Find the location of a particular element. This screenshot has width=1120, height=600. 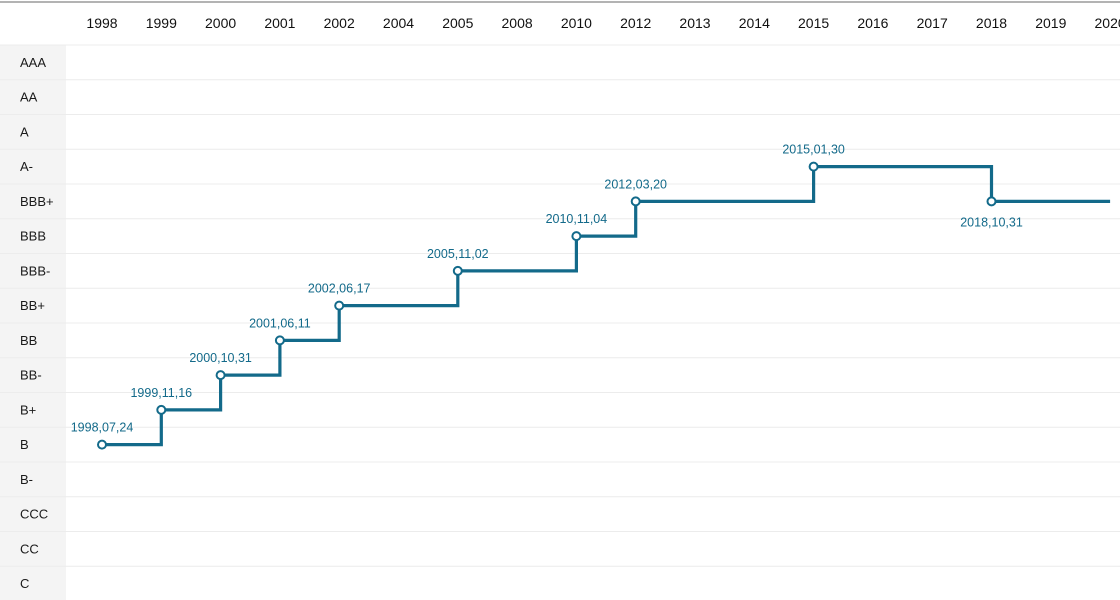

rating-change-date-label: 2012,03,20 is located at coordinates (635, 184).